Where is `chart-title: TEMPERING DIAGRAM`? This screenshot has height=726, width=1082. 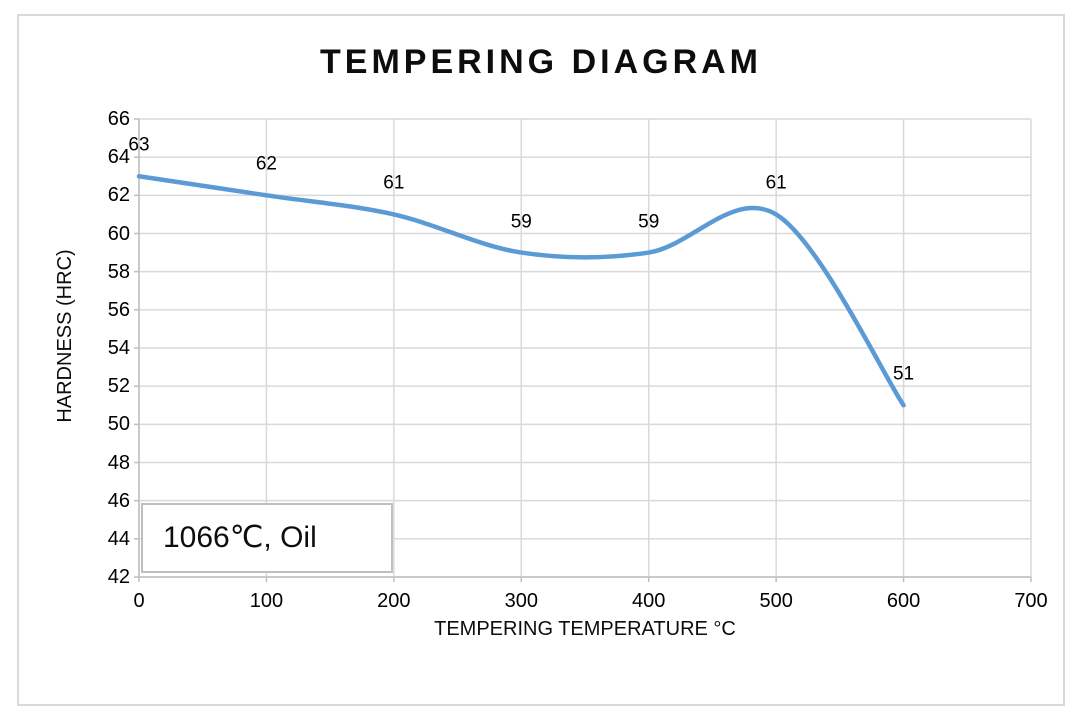
chart-title: TEMPERING DIAGRAM is located at coordinates (541, 62).